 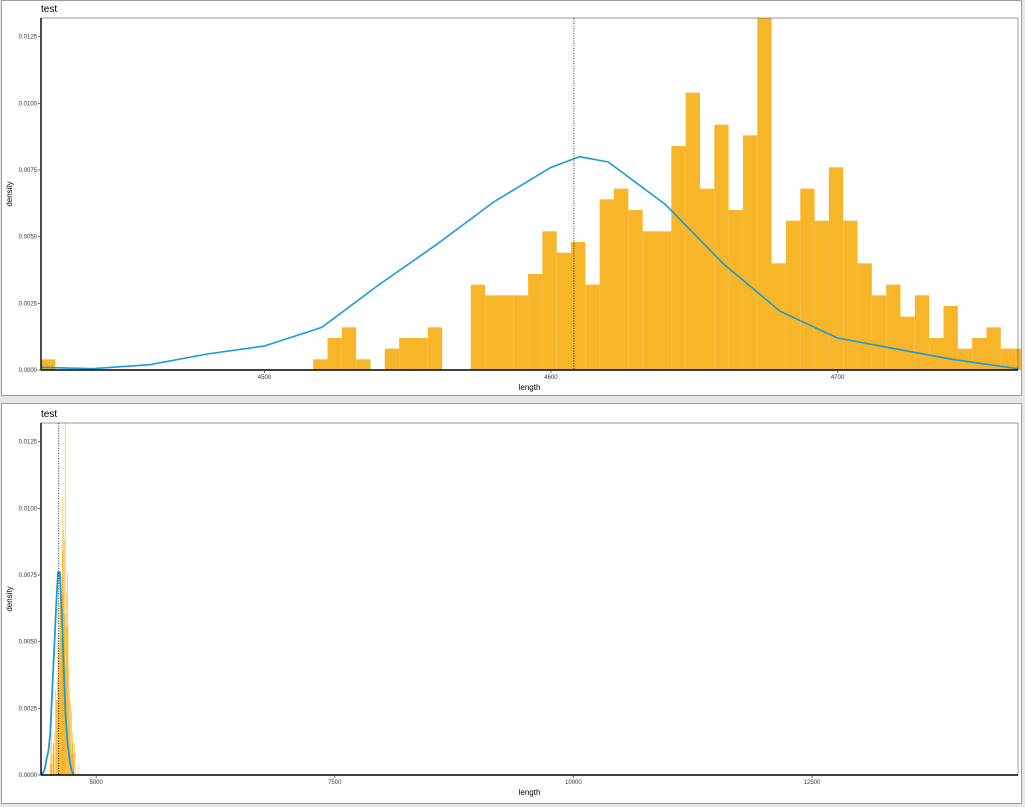 What do you see at coordinates (838, 378) in the screenshot?
I see `x-tick-label: 4700` at bounding box center [838, 378].